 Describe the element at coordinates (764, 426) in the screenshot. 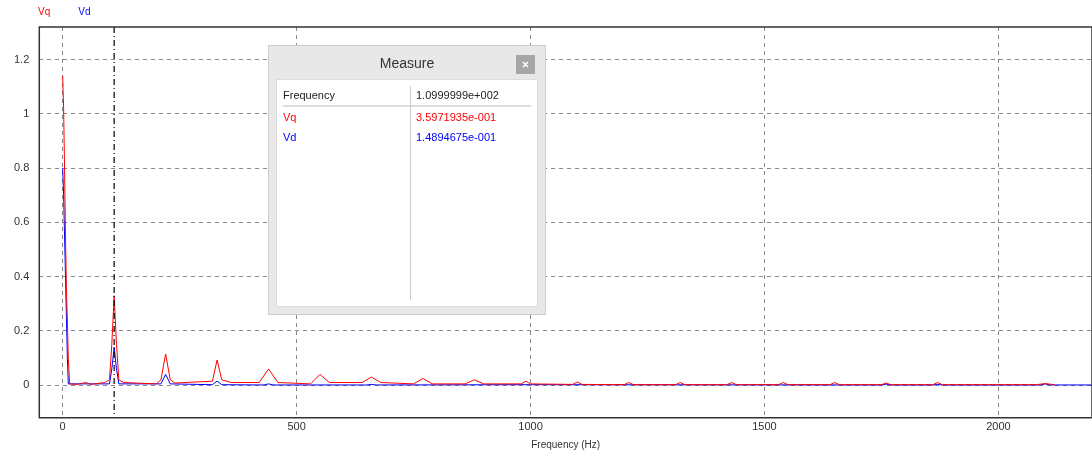

I see `x-tick-label: 1500` at that location.